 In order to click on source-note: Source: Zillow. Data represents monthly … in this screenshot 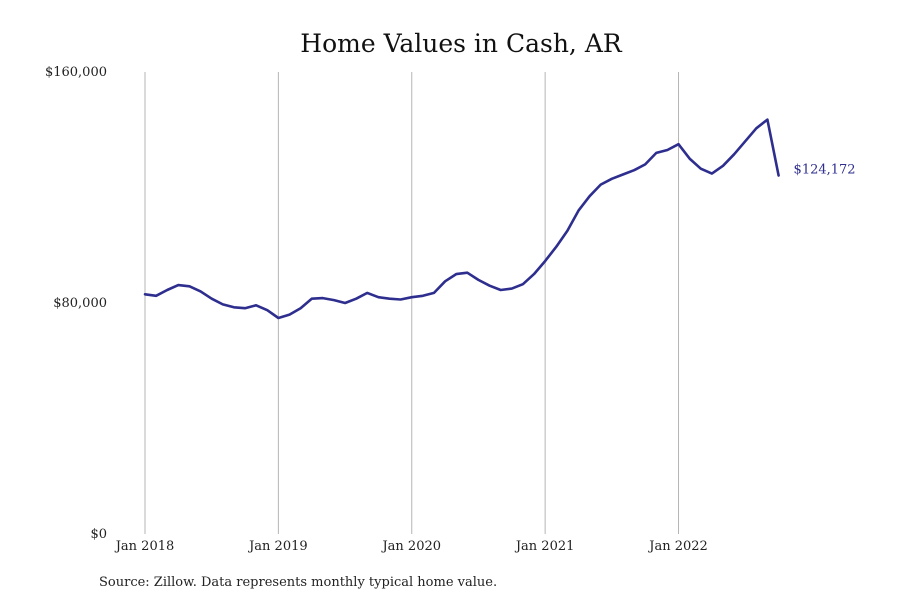, I will do `click(298, 582)`.